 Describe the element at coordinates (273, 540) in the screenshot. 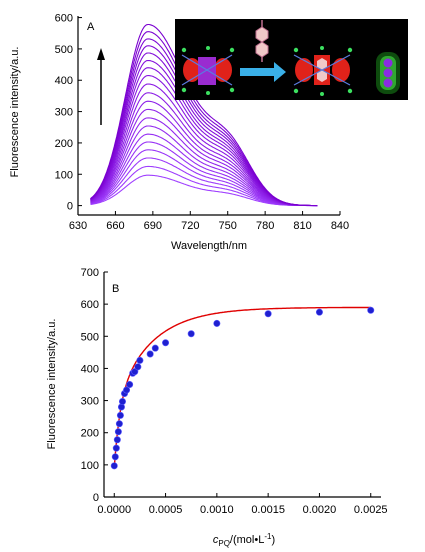

I see `x-label-close: )` at that location.